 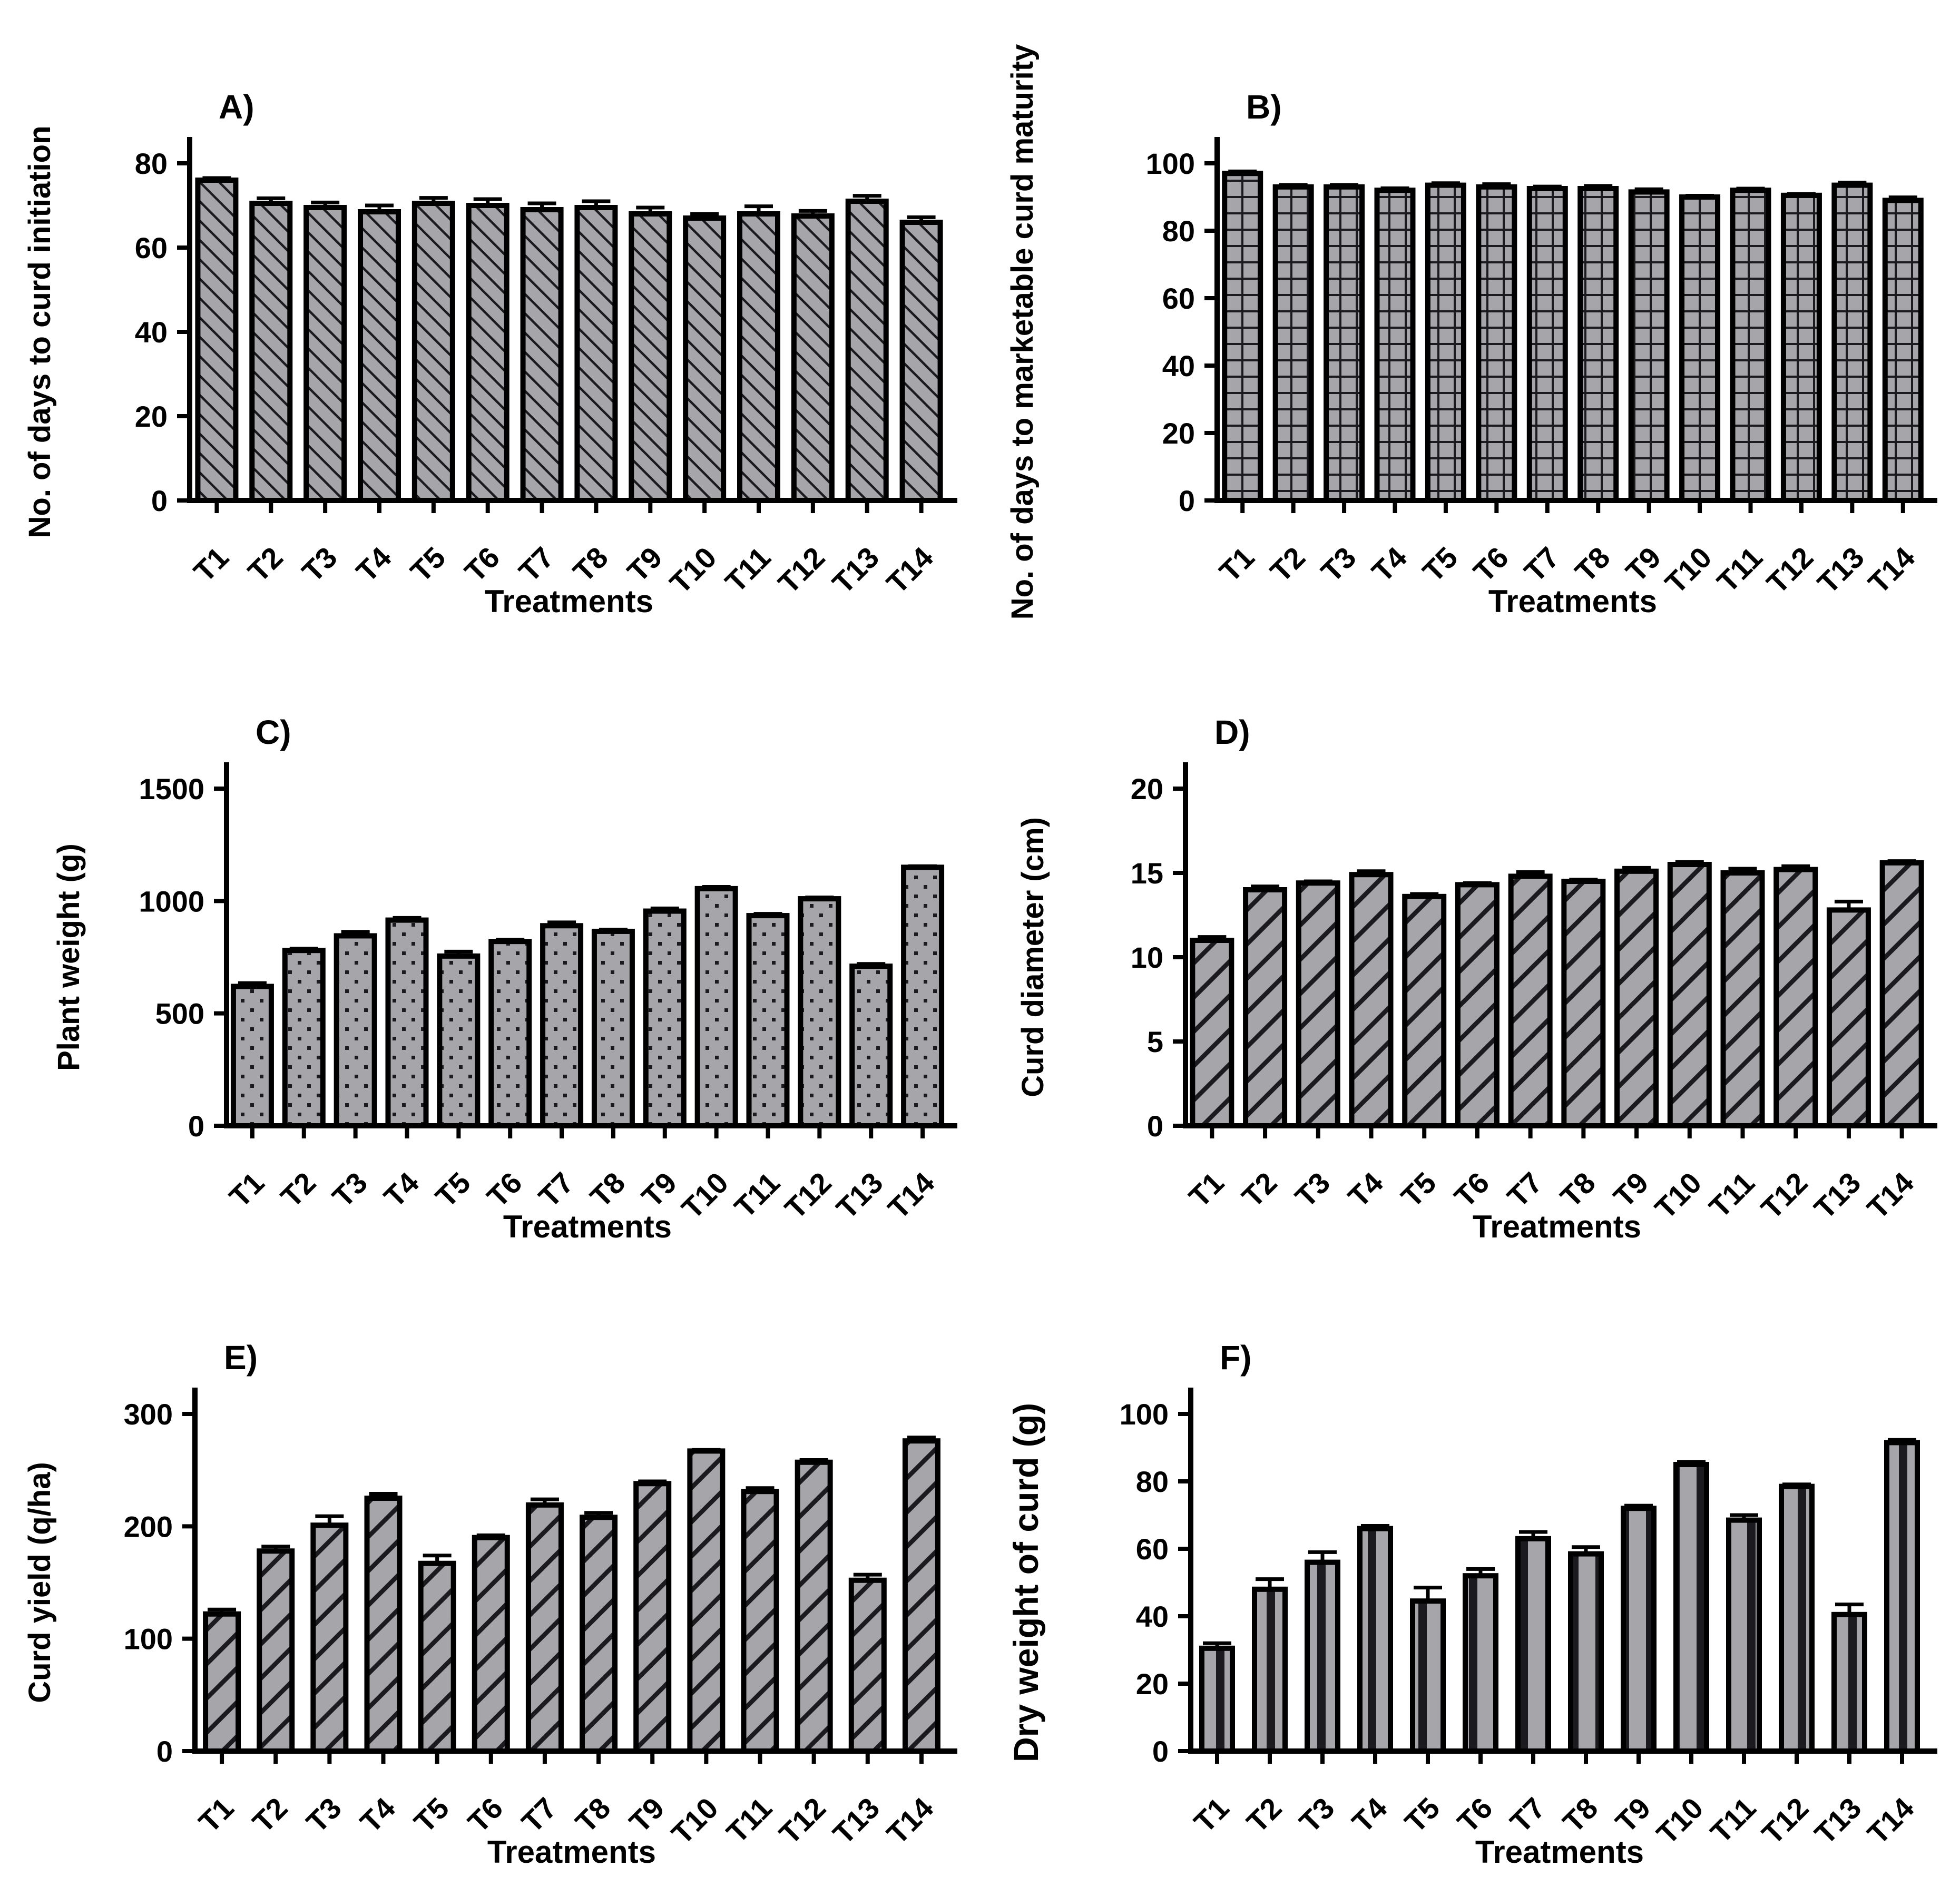 I want to click on y-tick-label: 100, so click(x=148, y=1639).